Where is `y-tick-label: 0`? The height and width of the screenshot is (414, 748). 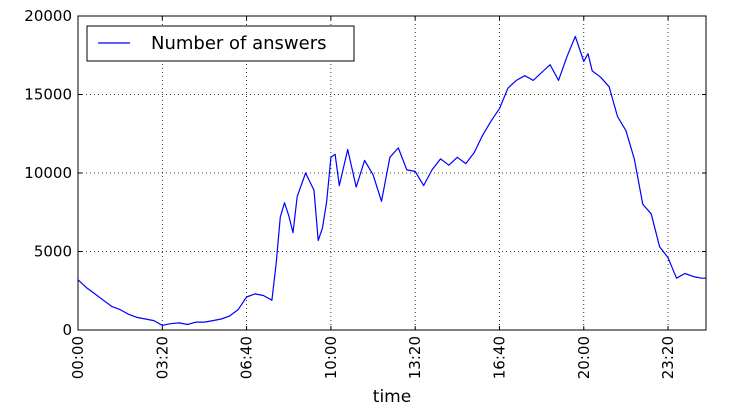 y-tick-label: 0 is located at coordinates (67, 330).